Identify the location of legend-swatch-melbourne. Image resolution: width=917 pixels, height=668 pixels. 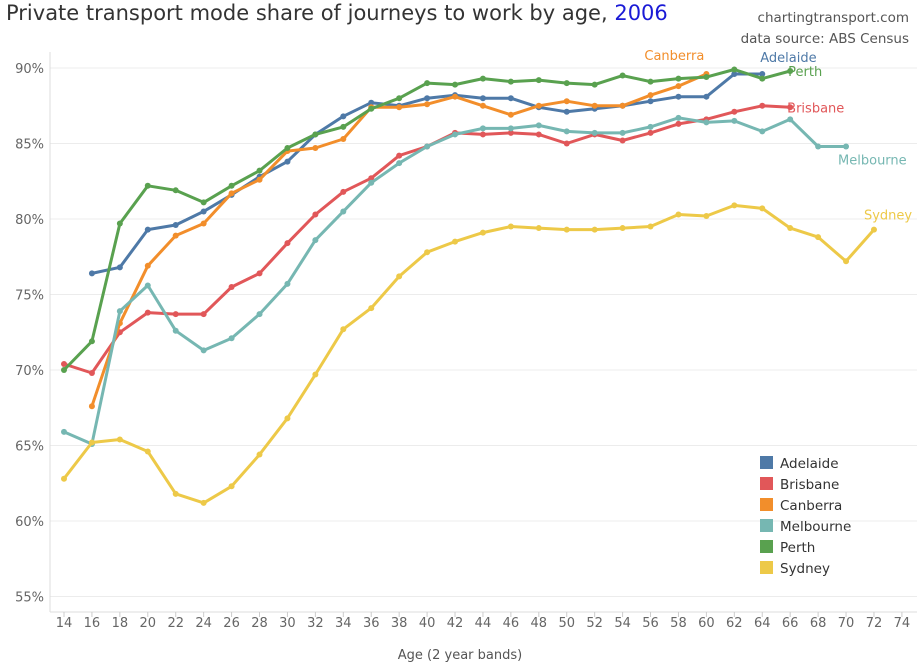
(766, 525).